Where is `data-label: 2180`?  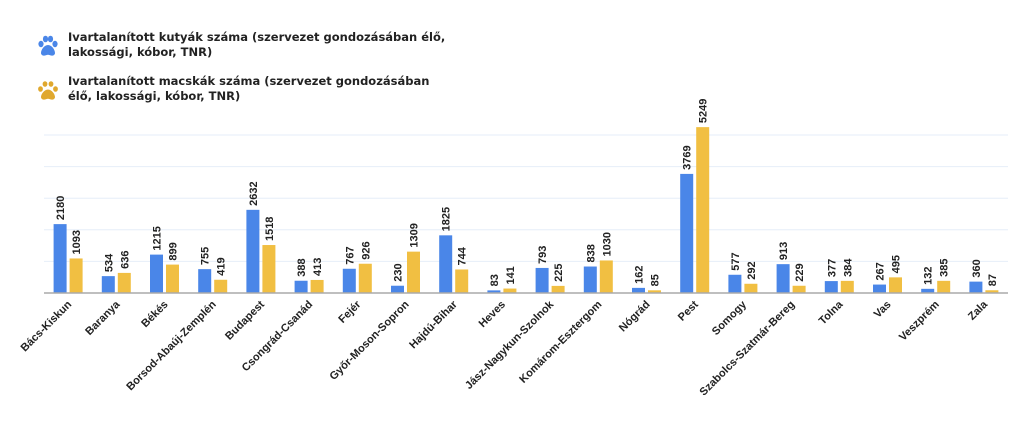 data-label: 2180 is located at coordinates (61, 208).